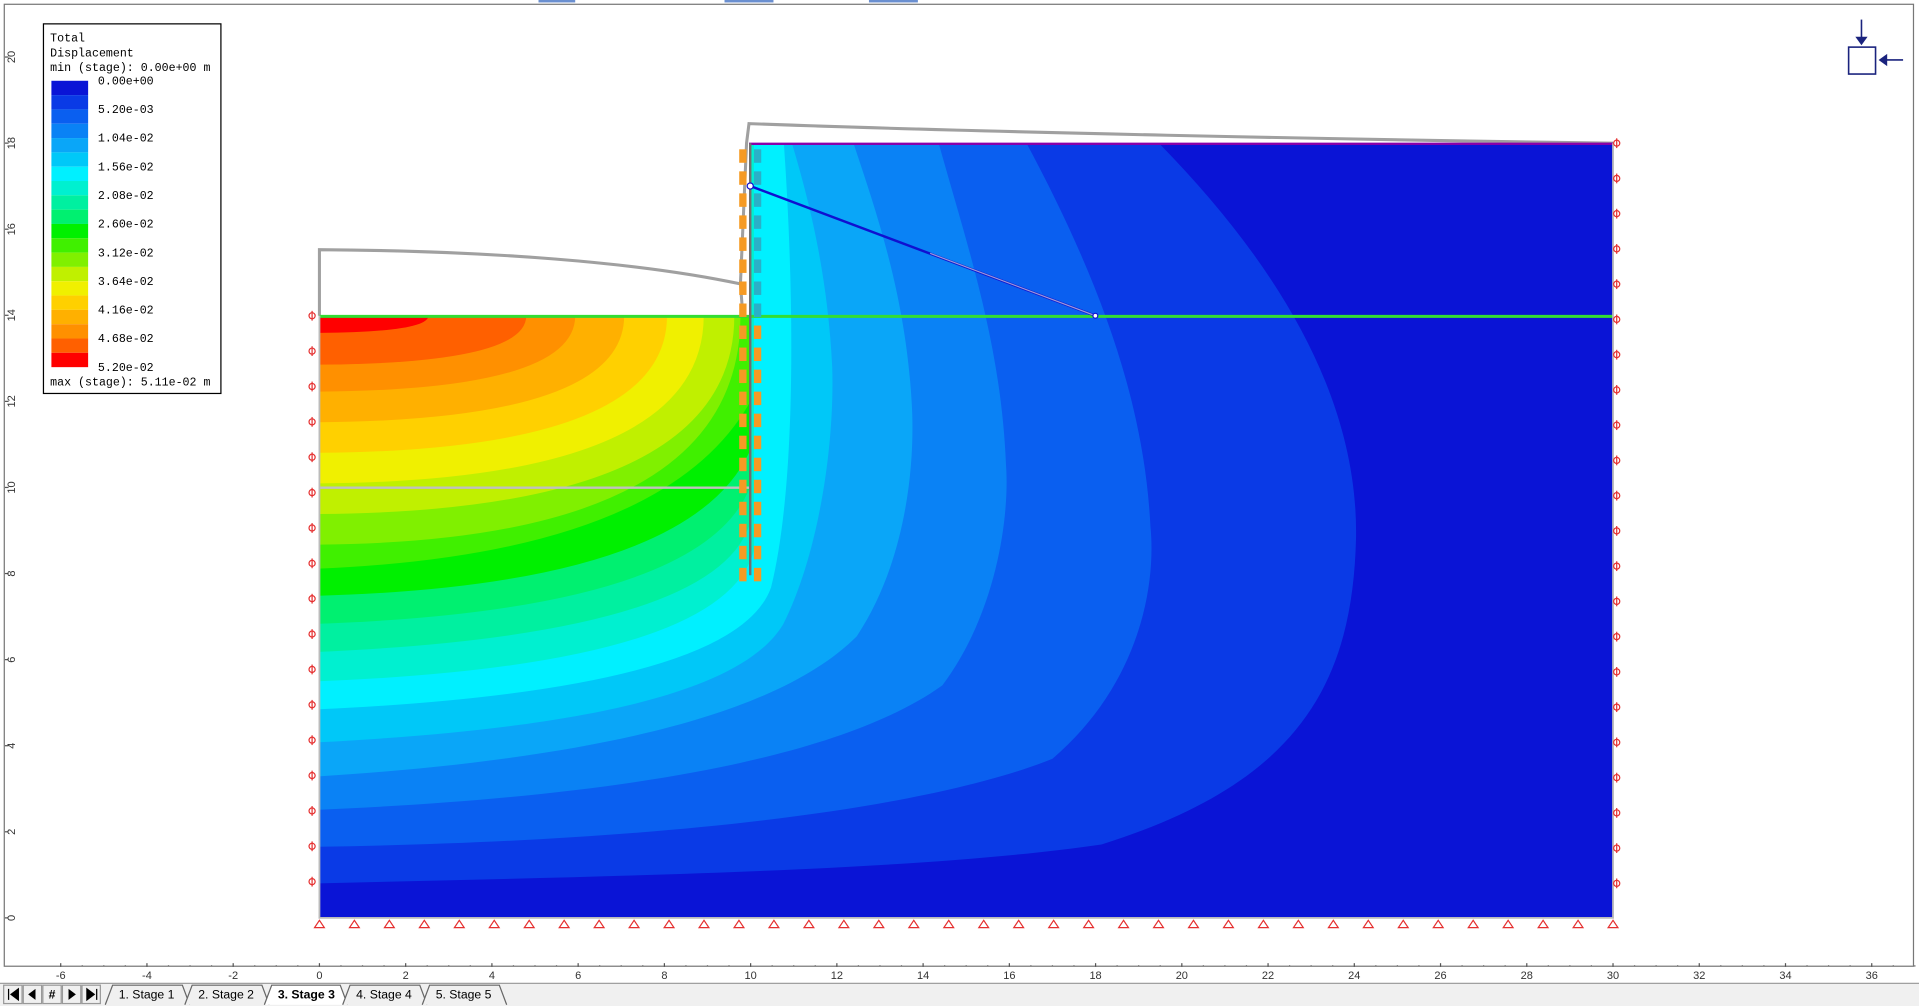 This screenshot has height=1006, width=1919. What do you see at coordinates (71, 994) in the screenshot?
I see `next-button` at bounding box center [71, 994].